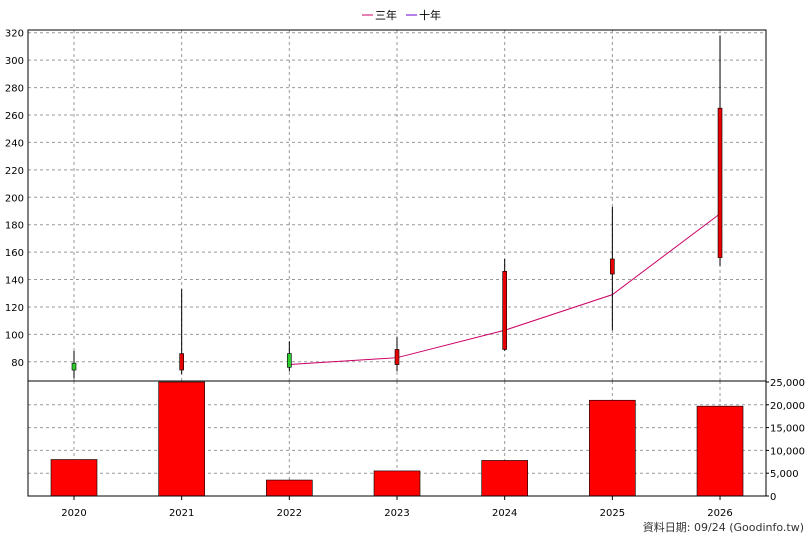  I want to click on volume-y-tick-label: 15,000, so click(787, 429).